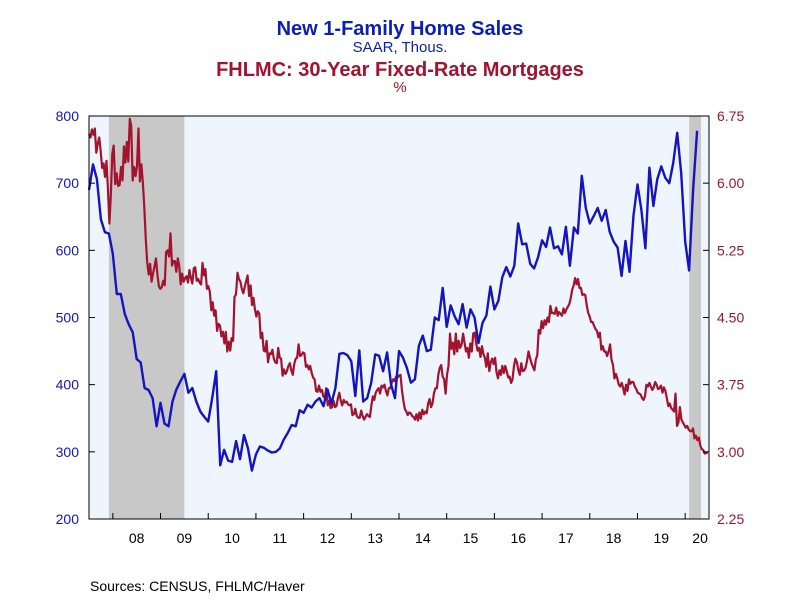  I want to click on chart-title: New 1-Family Home Sales, so click(400, 29).